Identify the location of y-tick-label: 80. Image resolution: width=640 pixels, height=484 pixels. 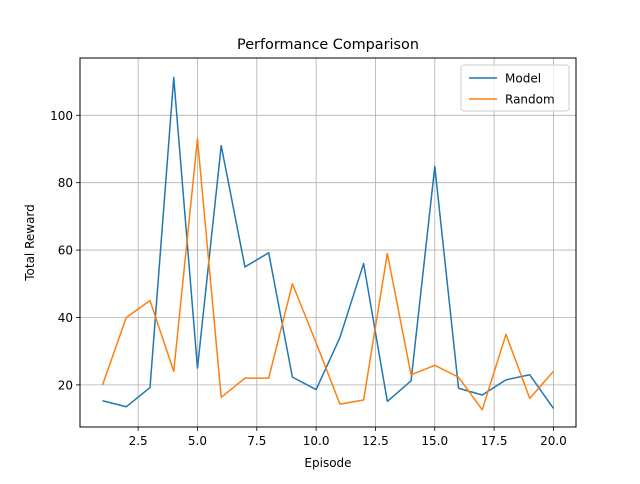
(65, 183).